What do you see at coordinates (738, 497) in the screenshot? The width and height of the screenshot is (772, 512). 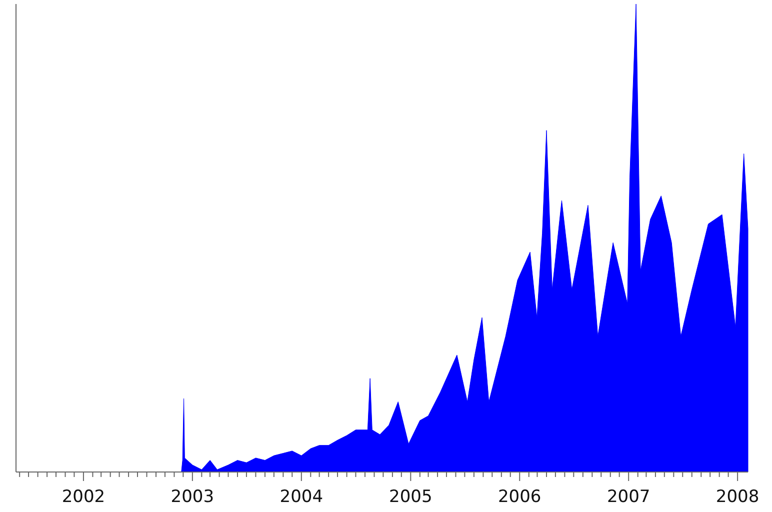 I see `x-tick-label: 2008` at bounding box center [738, 497].